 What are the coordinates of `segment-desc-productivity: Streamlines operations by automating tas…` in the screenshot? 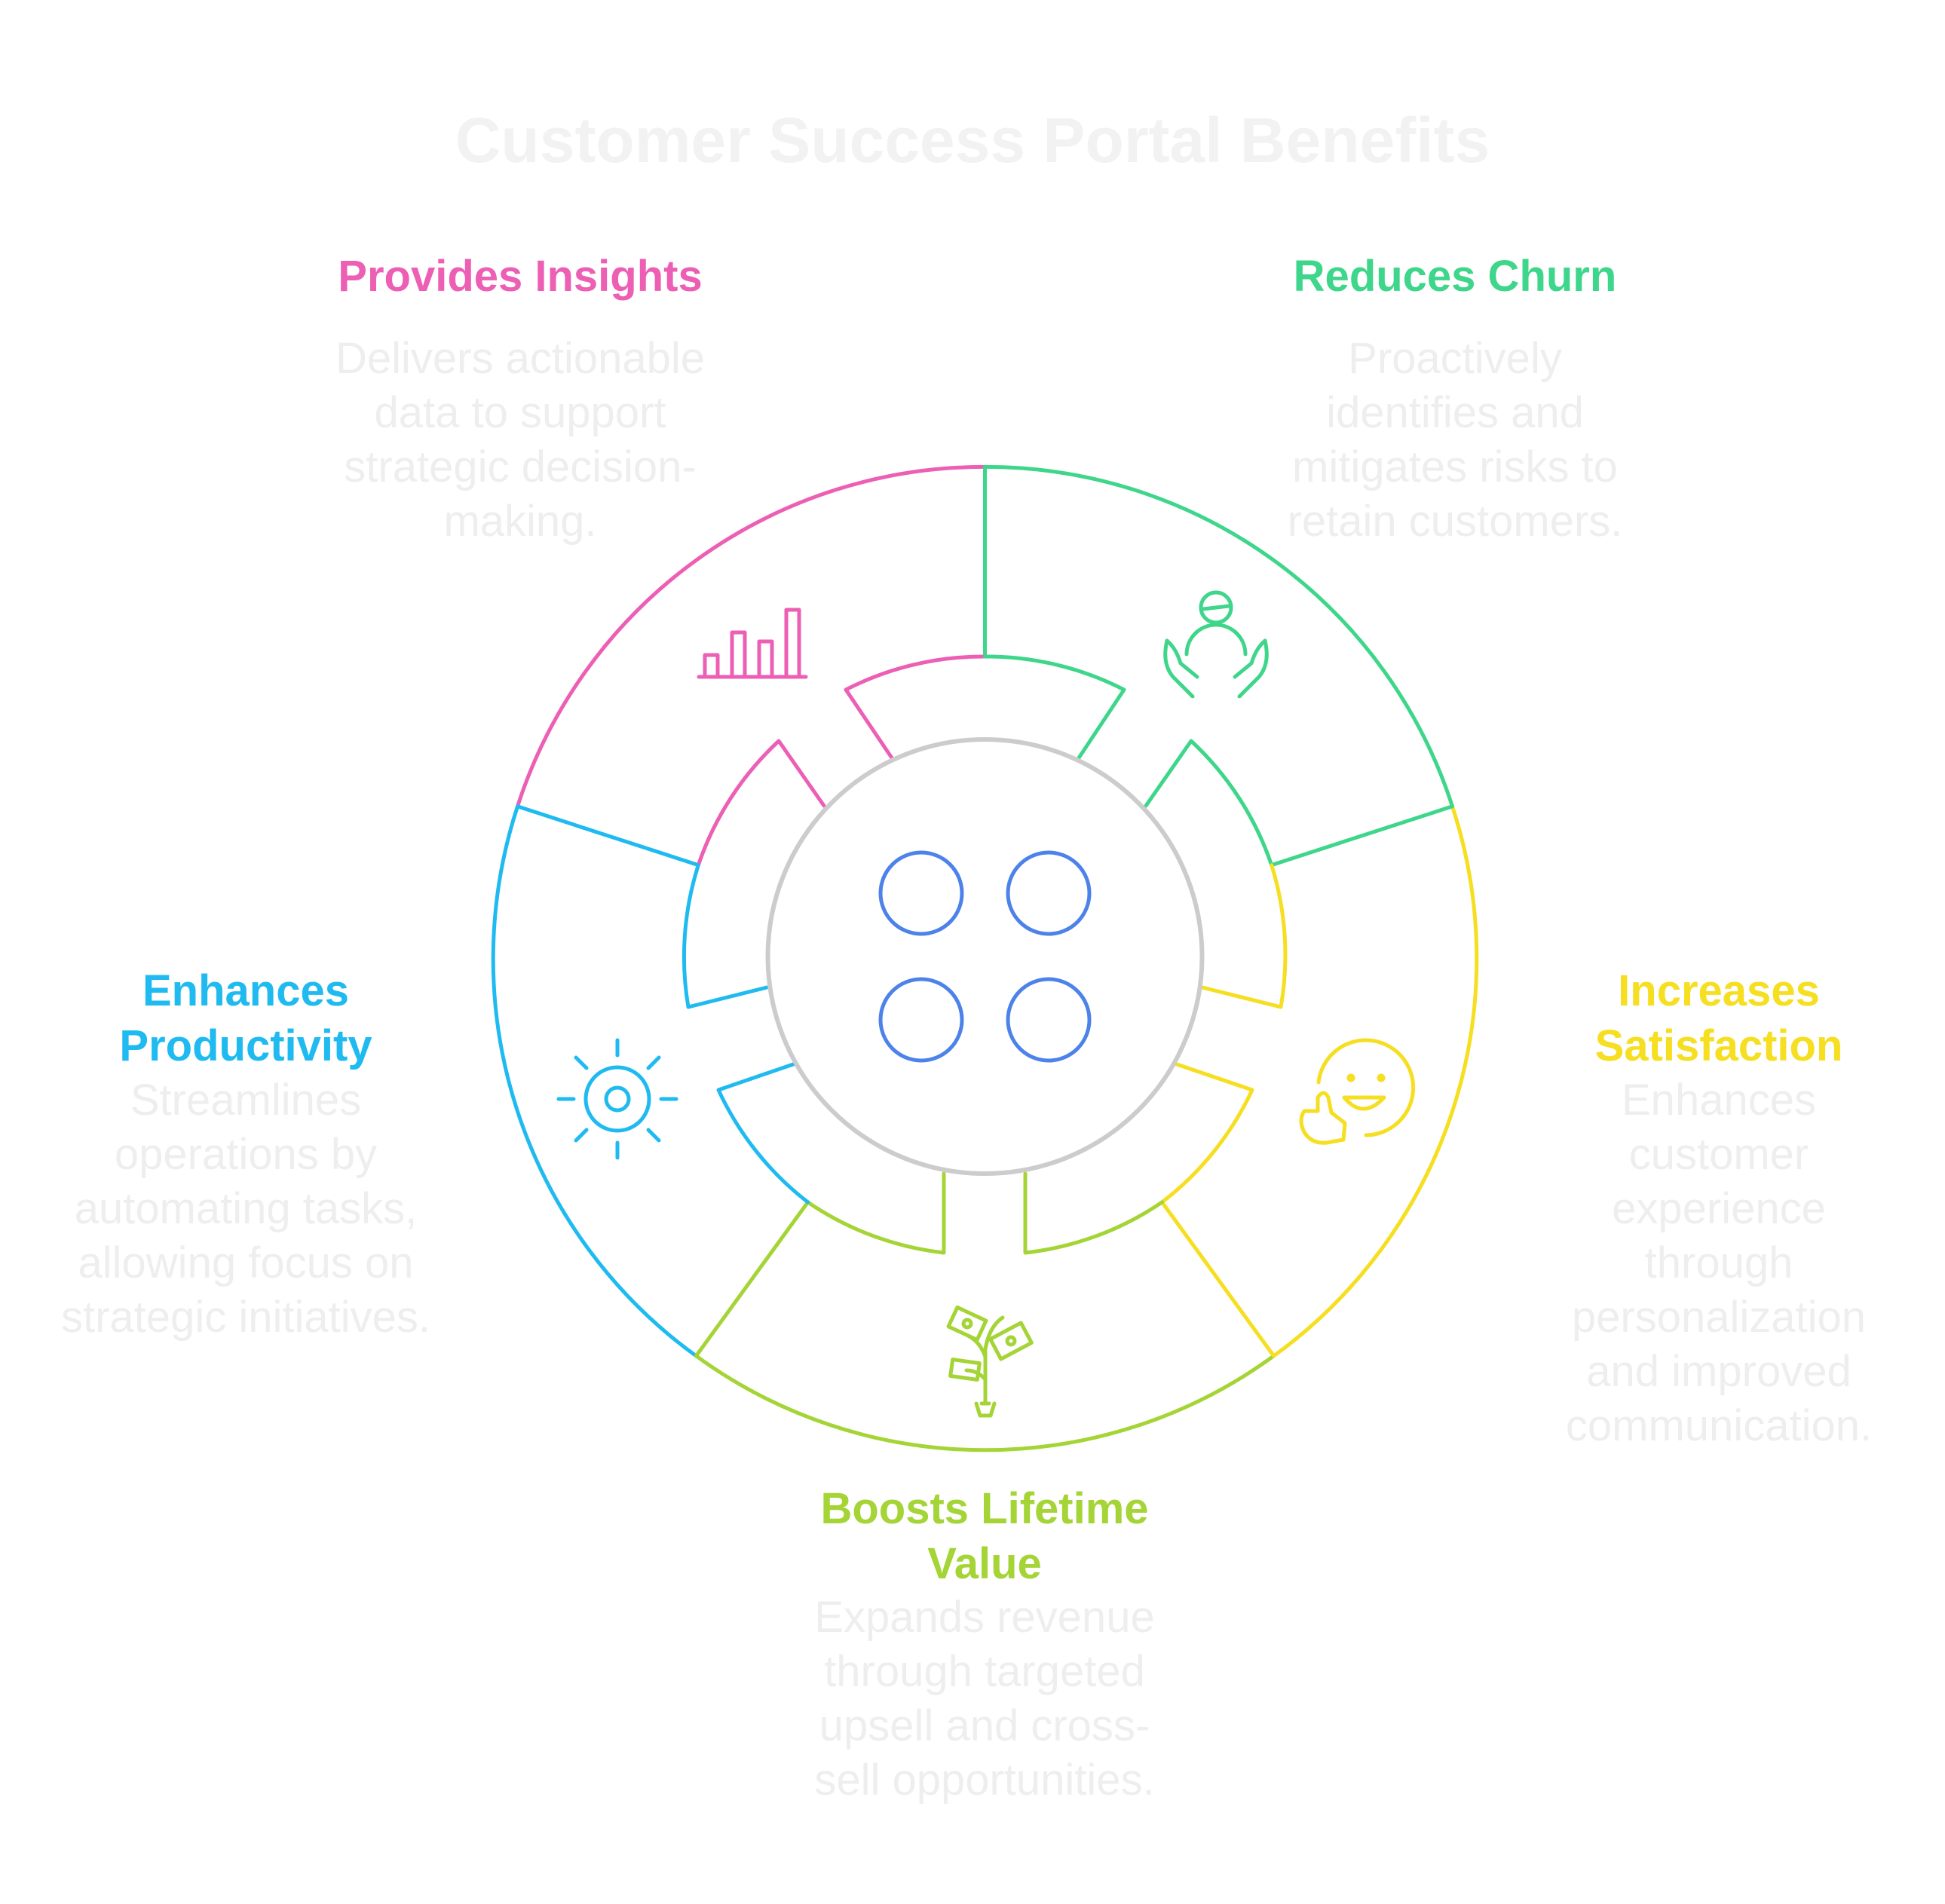 It's located at (245, 1209).